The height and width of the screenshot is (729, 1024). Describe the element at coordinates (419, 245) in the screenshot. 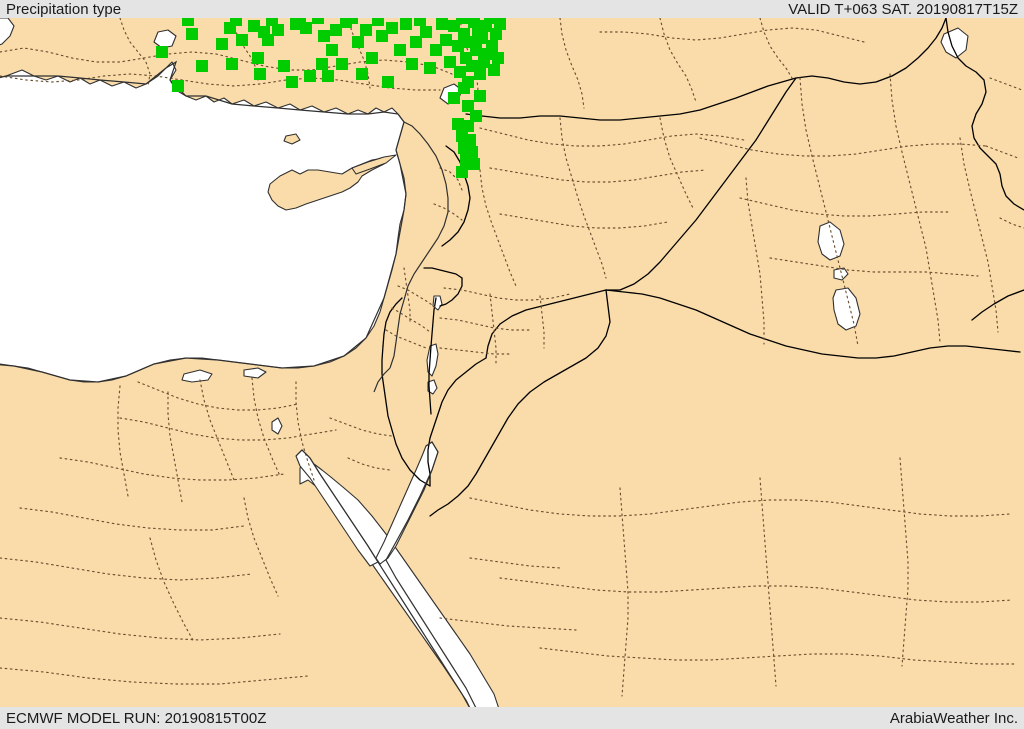

I see `coast-levant` at that location.